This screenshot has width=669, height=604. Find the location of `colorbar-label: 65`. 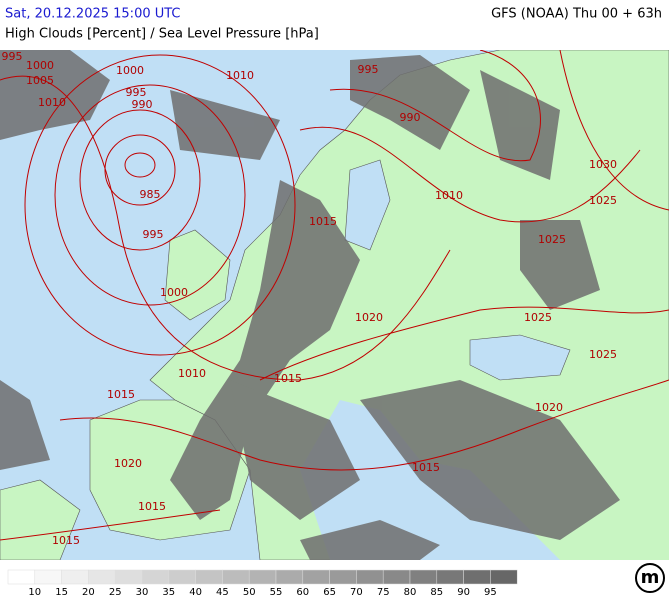

colorbar-label: 65 is located at coordinates (329, 592).